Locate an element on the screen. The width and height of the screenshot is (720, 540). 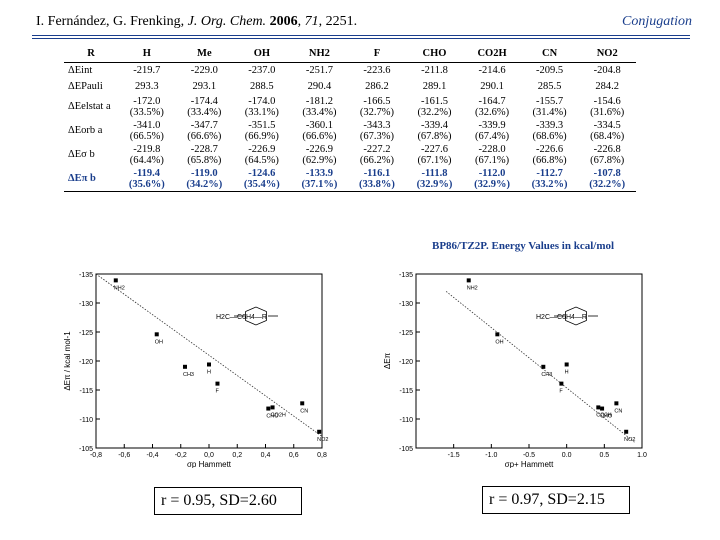
table-caption: BP86/TZ2P. Energy Values in kcal/mol is located at coordinates (523, 246).